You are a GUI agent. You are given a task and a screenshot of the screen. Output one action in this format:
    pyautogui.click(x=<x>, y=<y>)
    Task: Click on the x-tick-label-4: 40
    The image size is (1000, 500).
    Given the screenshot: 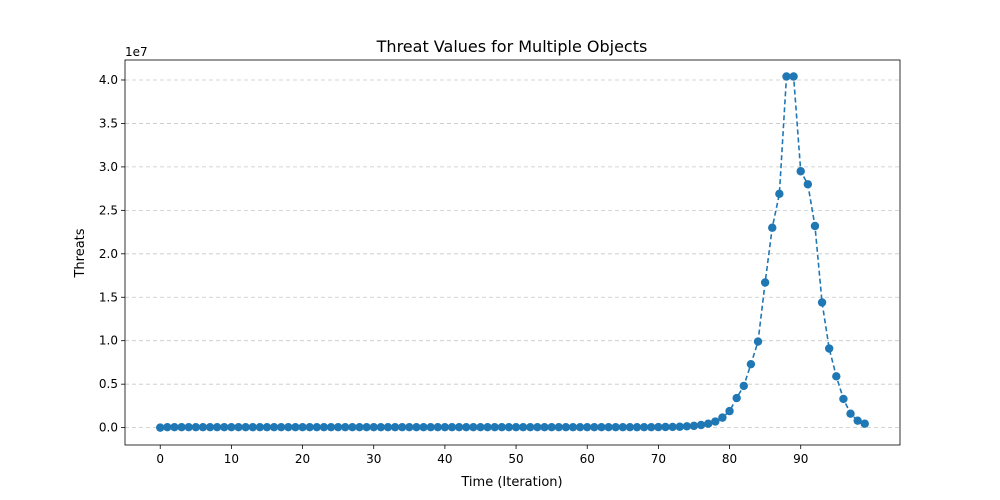 What is the action you would take?
    pyautogui.click(x=444, y=459)
    